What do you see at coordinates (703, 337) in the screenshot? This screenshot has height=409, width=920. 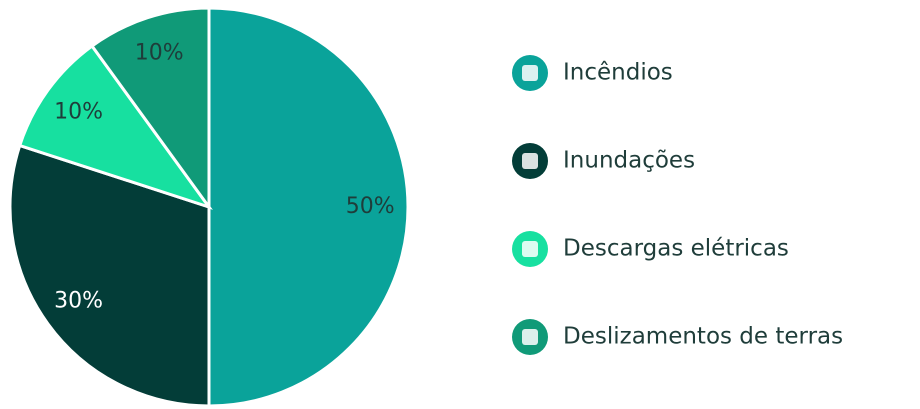 I see `legend-label: Deslizamentos de terras` at bounding box center [703, 337].